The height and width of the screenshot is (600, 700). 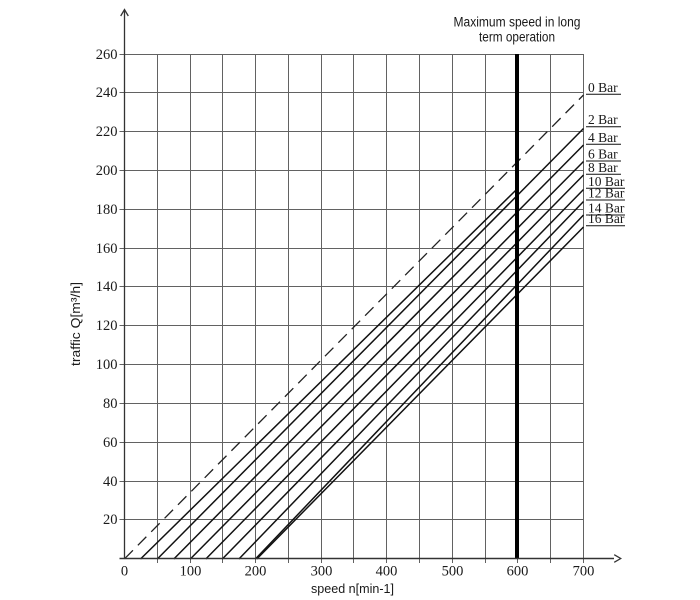 I want to click on svg-text: 8 Bar, so click(x=603, y=167).